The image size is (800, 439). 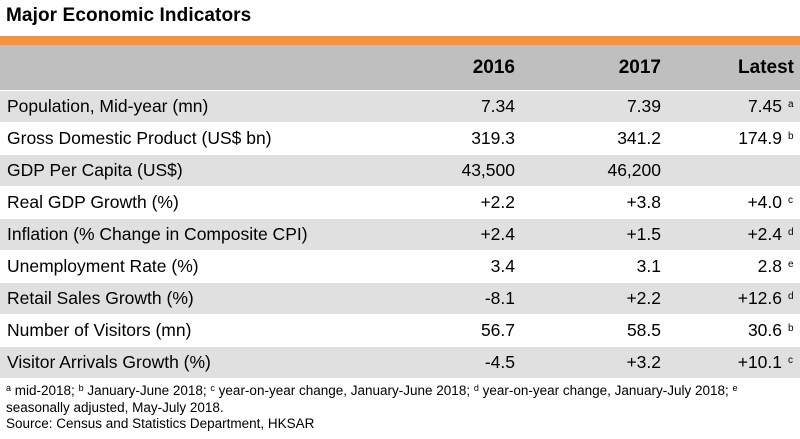 I want to click on table-row: Retail Sales Growth (%) -8.1 +2.2 +12.6 d, so click(x=400, y=298).